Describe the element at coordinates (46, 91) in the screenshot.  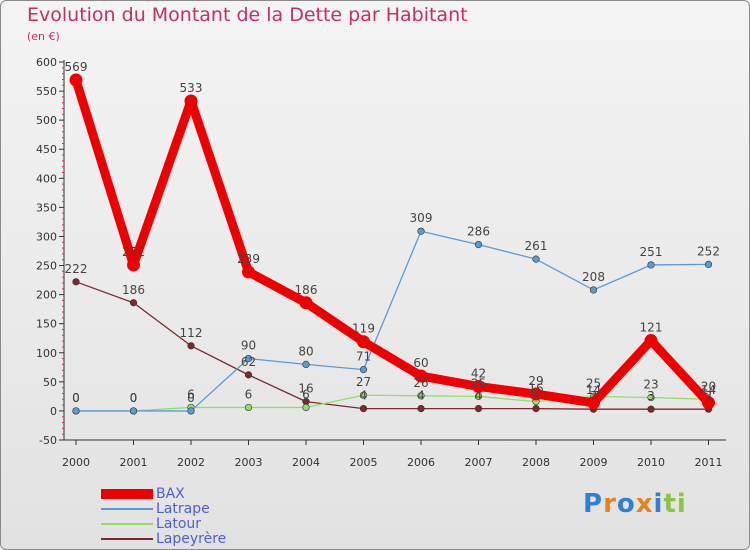
I see `y-tick-label: 550` at that location.